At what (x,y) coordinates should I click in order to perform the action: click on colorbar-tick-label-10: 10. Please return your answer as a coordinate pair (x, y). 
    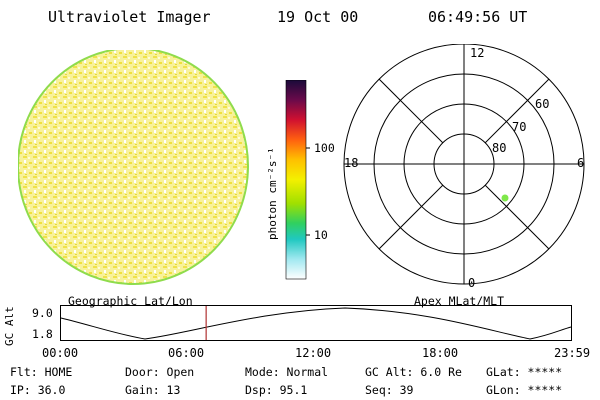
    Looking at the image, I should click on (321, 235).